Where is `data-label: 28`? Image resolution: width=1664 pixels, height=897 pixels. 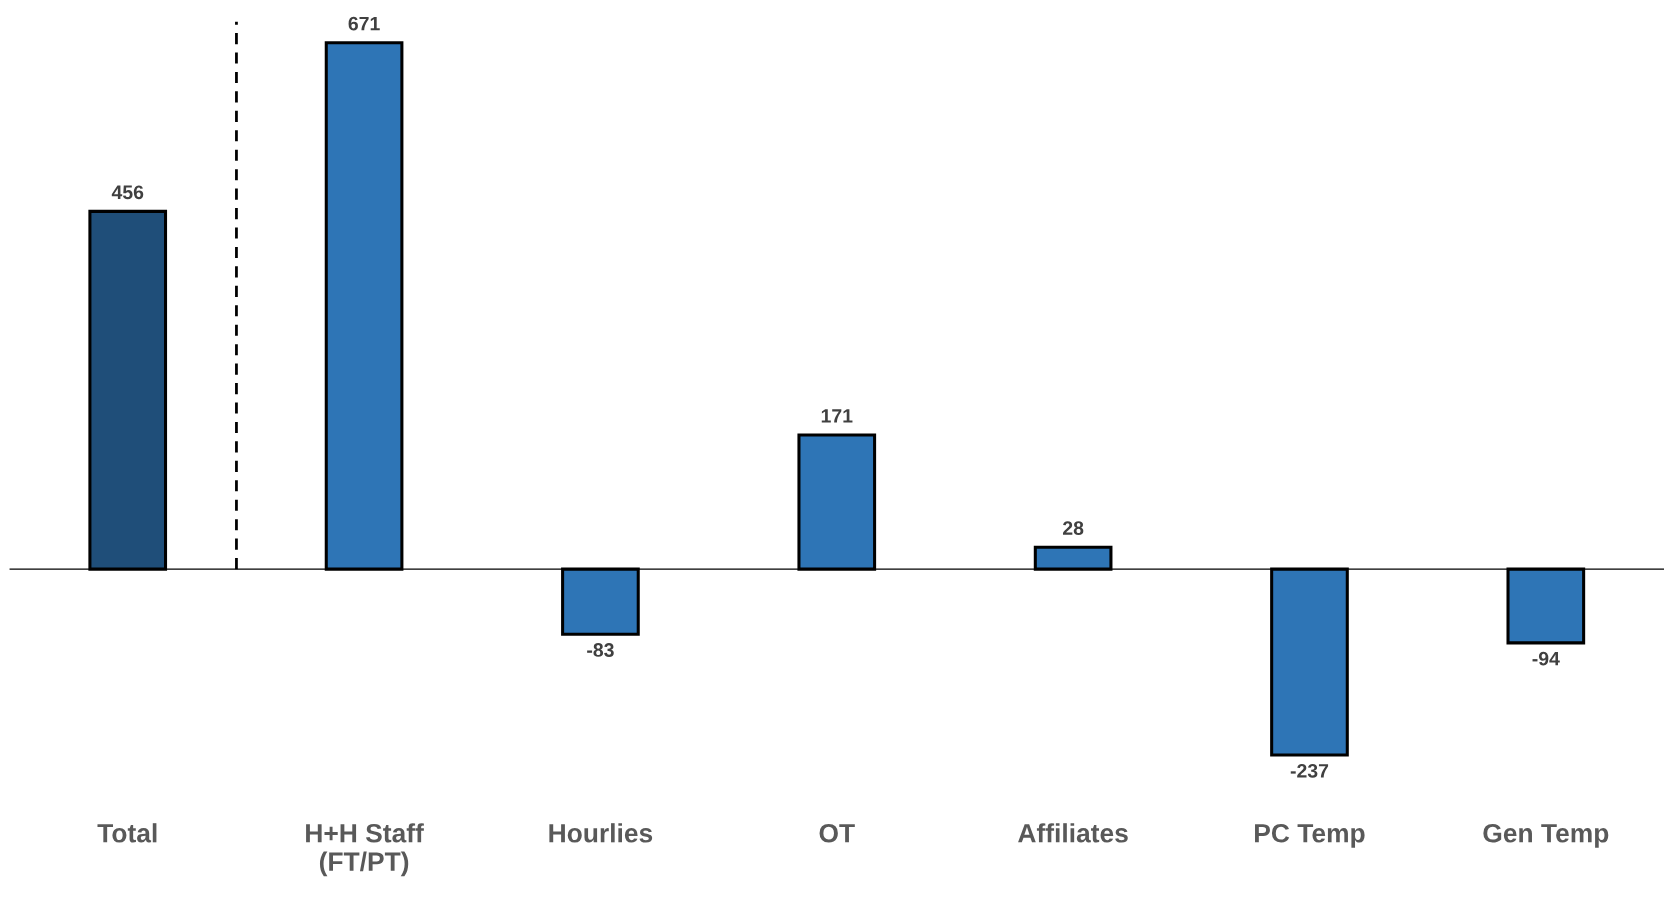 data-label: 28 is located at coordinates (1073, 528).